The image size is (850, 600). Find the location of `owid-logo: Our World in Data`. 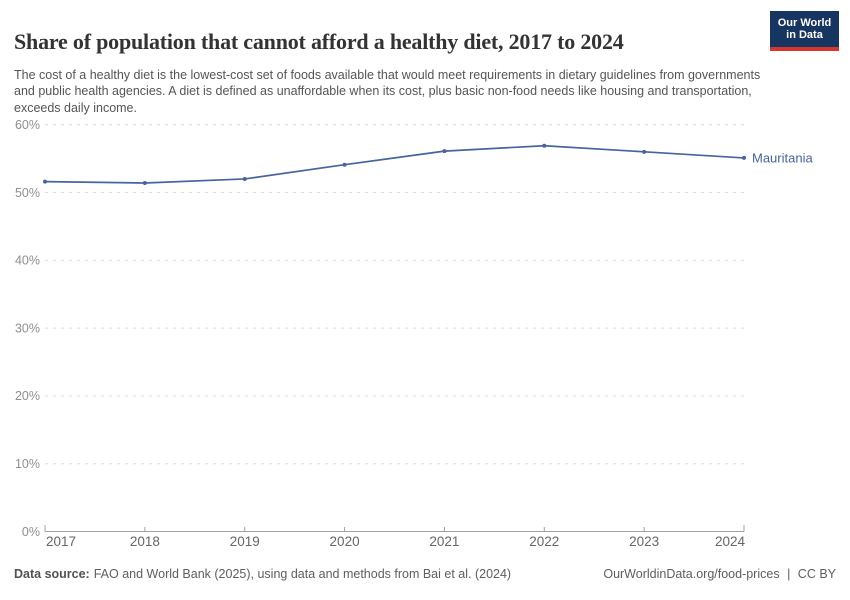

owid-logo: Our World in Data is located at coordinates (804, 31).